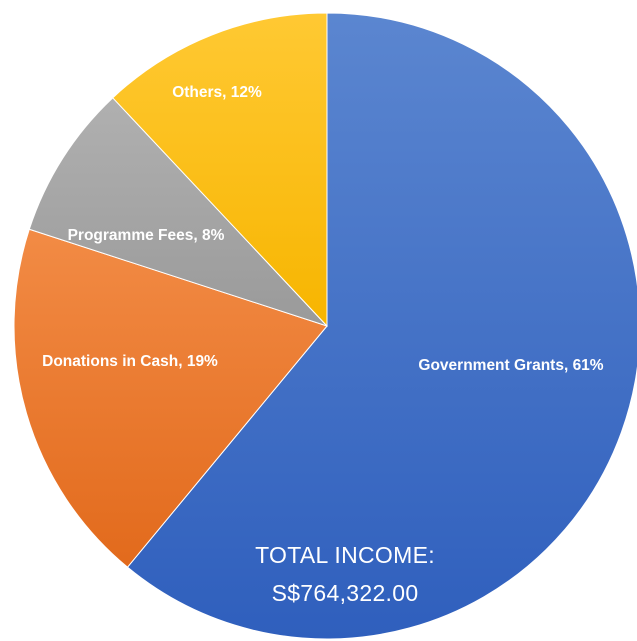 The width and height of the screenshot is (637, 641). Describe the element at coordinates (510, 365) in the screenshot. I see `data-label-government-grants: Government Grants, 61%` at that location.